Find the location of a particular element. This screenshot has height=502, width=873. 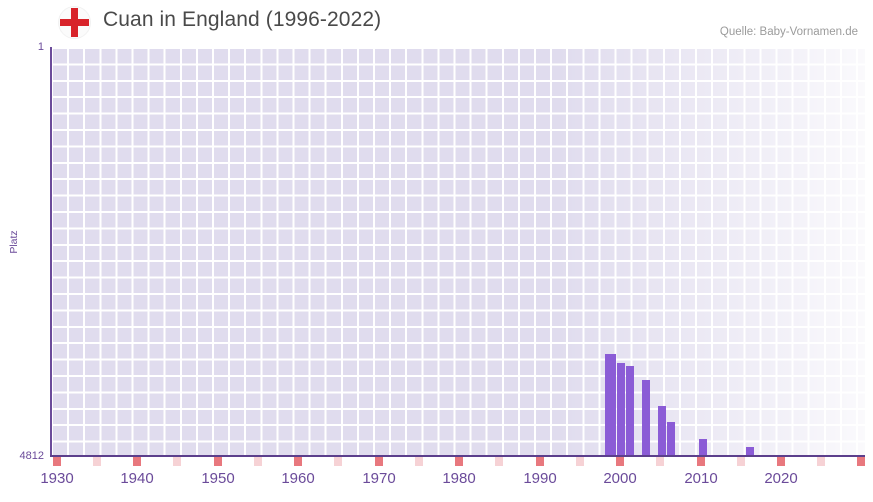

flag-cross-vertical is located at coordinates (74, 22).